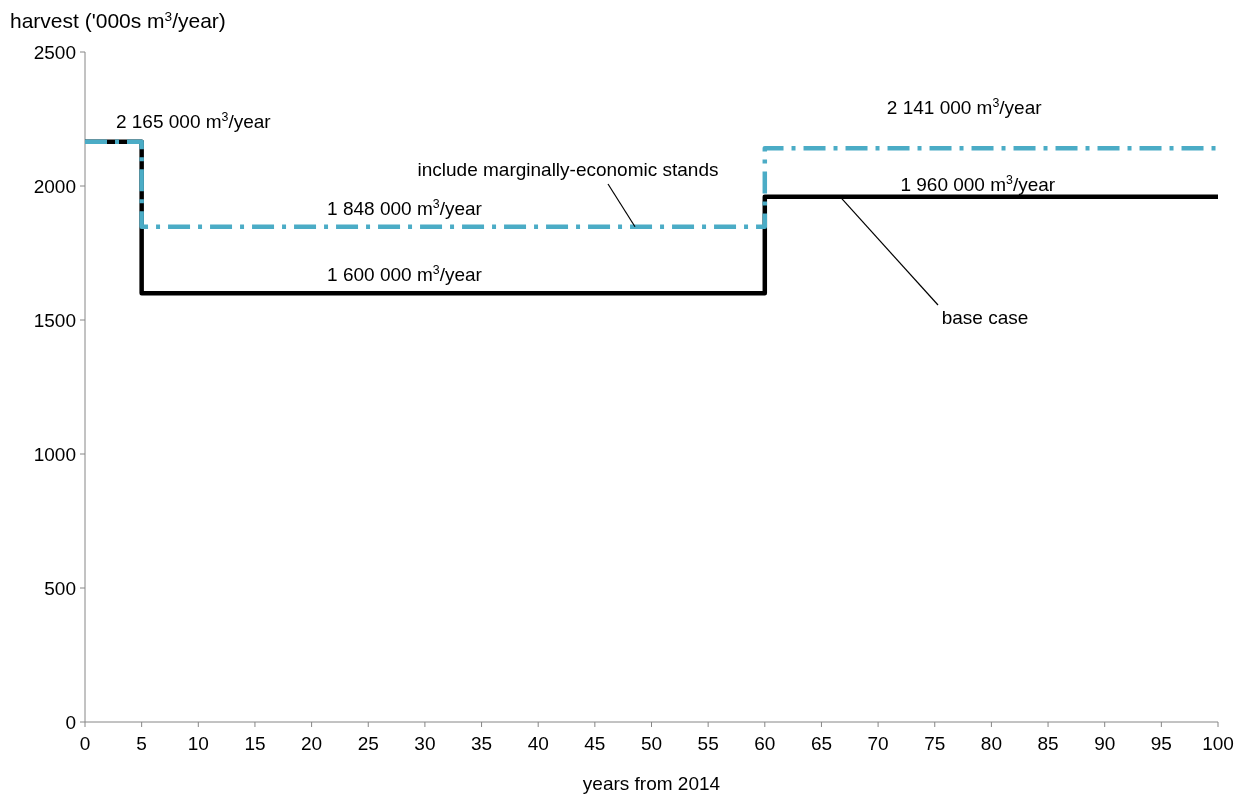 This screenshot has height=803, width=1246. What do you see at coordinates (651, 783) in the screenshot?
I see `x-axis-title: years from 2014` at bounding box center [651, 783].